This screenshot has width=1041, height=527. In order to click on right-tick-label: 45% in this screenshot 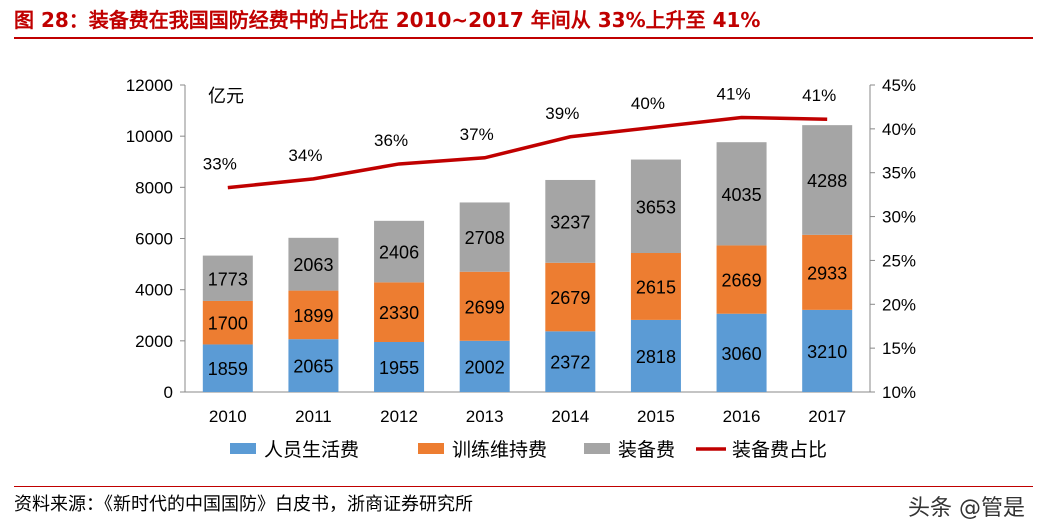, I will do `click(899, 85)`.